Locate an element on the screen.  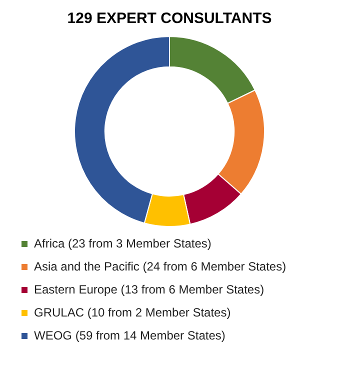
legend-label: Asia and the Pacific (24 from 6 Member States) is located at coordinates (160, 266).